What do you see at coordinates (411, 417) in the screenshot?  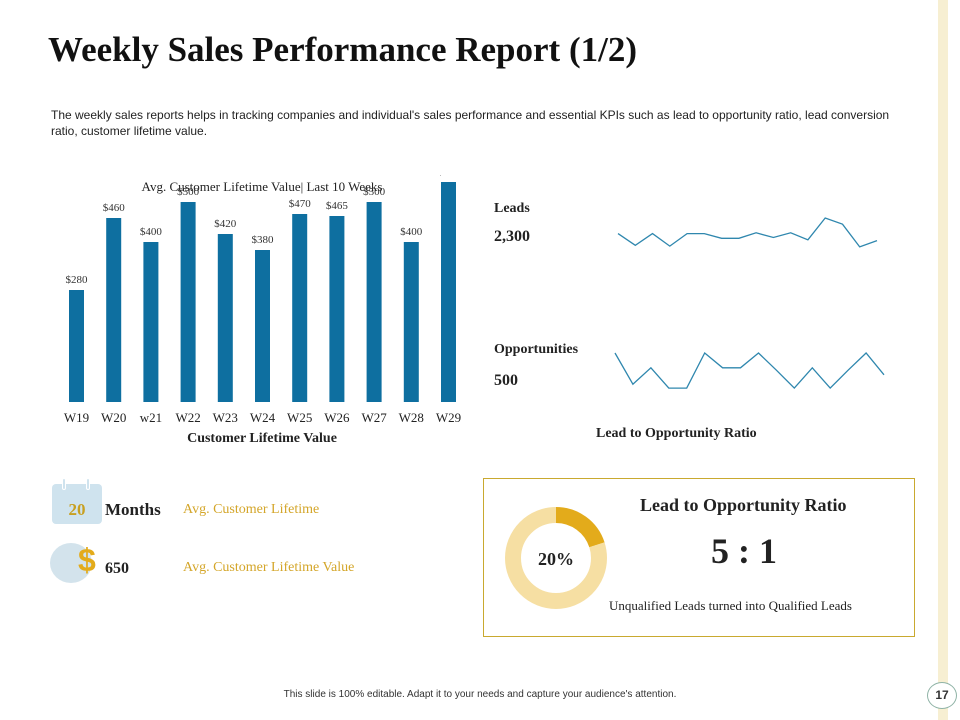 I see `x-tick-label: W28` at bounding box center [411, 417].